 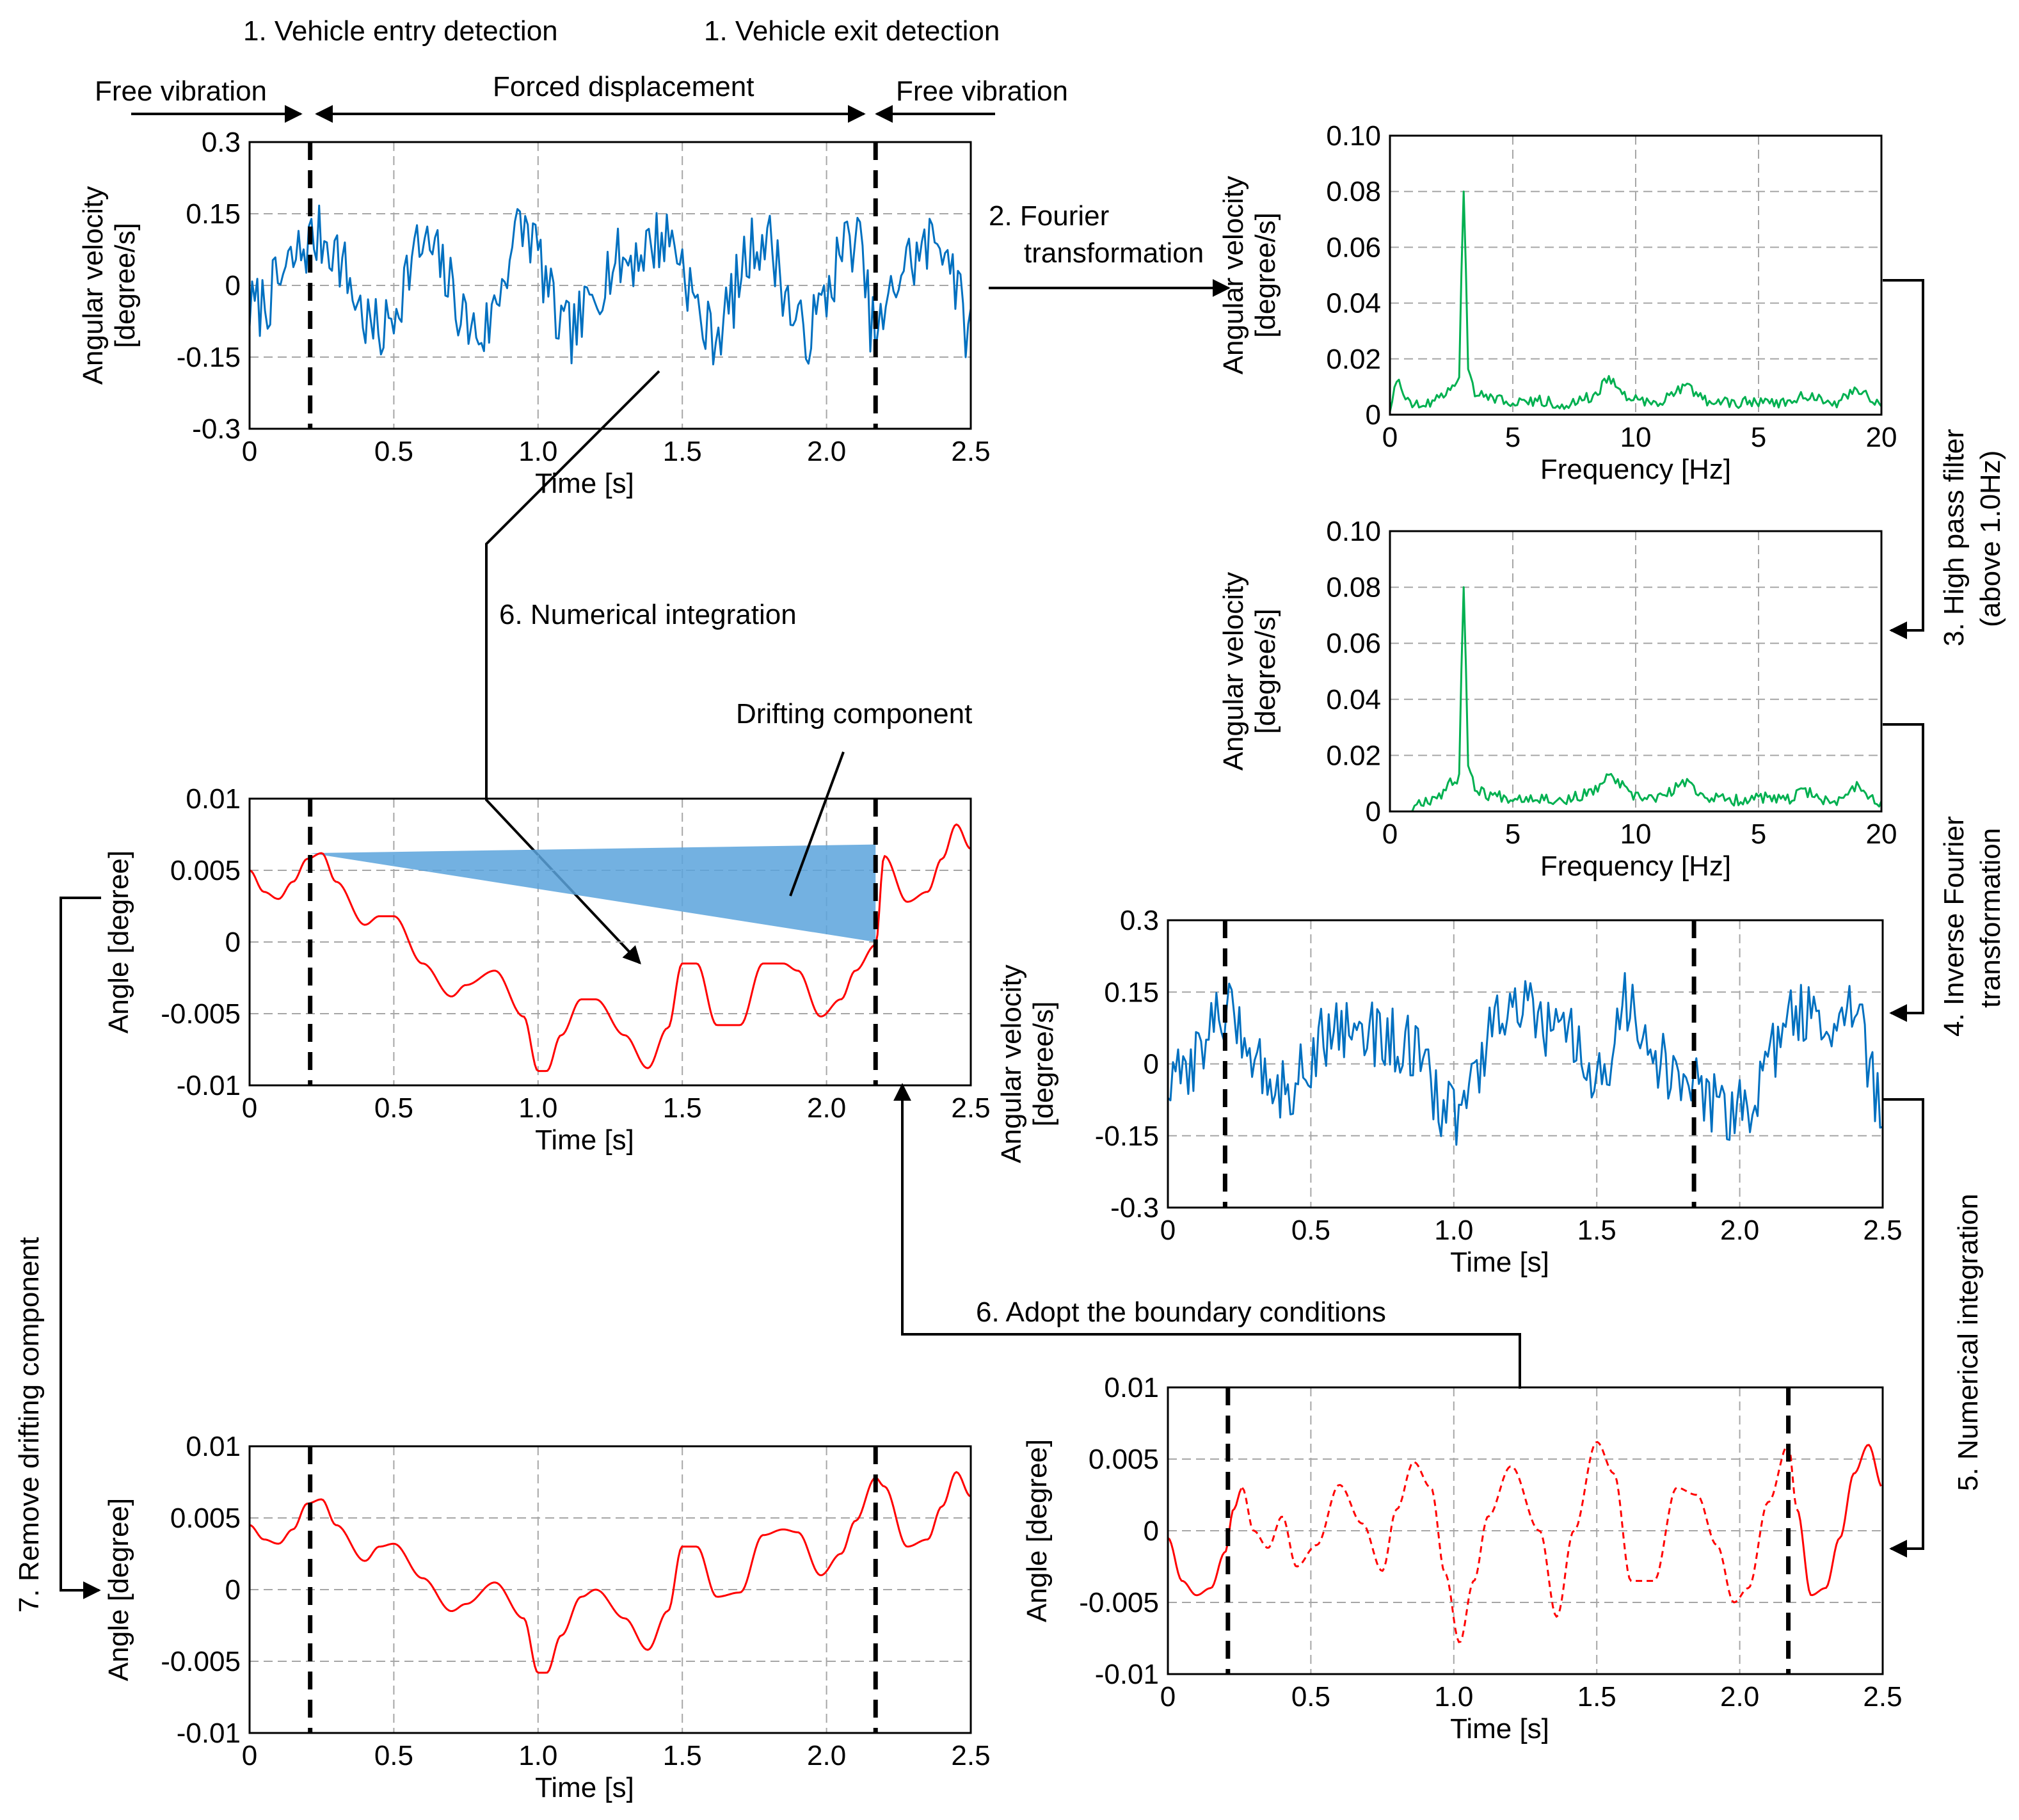 What do you see at coordinates (1990, 918) in the screenshot?
I see `ift-label-line2: transformation` at bounding box center [1990, 918].